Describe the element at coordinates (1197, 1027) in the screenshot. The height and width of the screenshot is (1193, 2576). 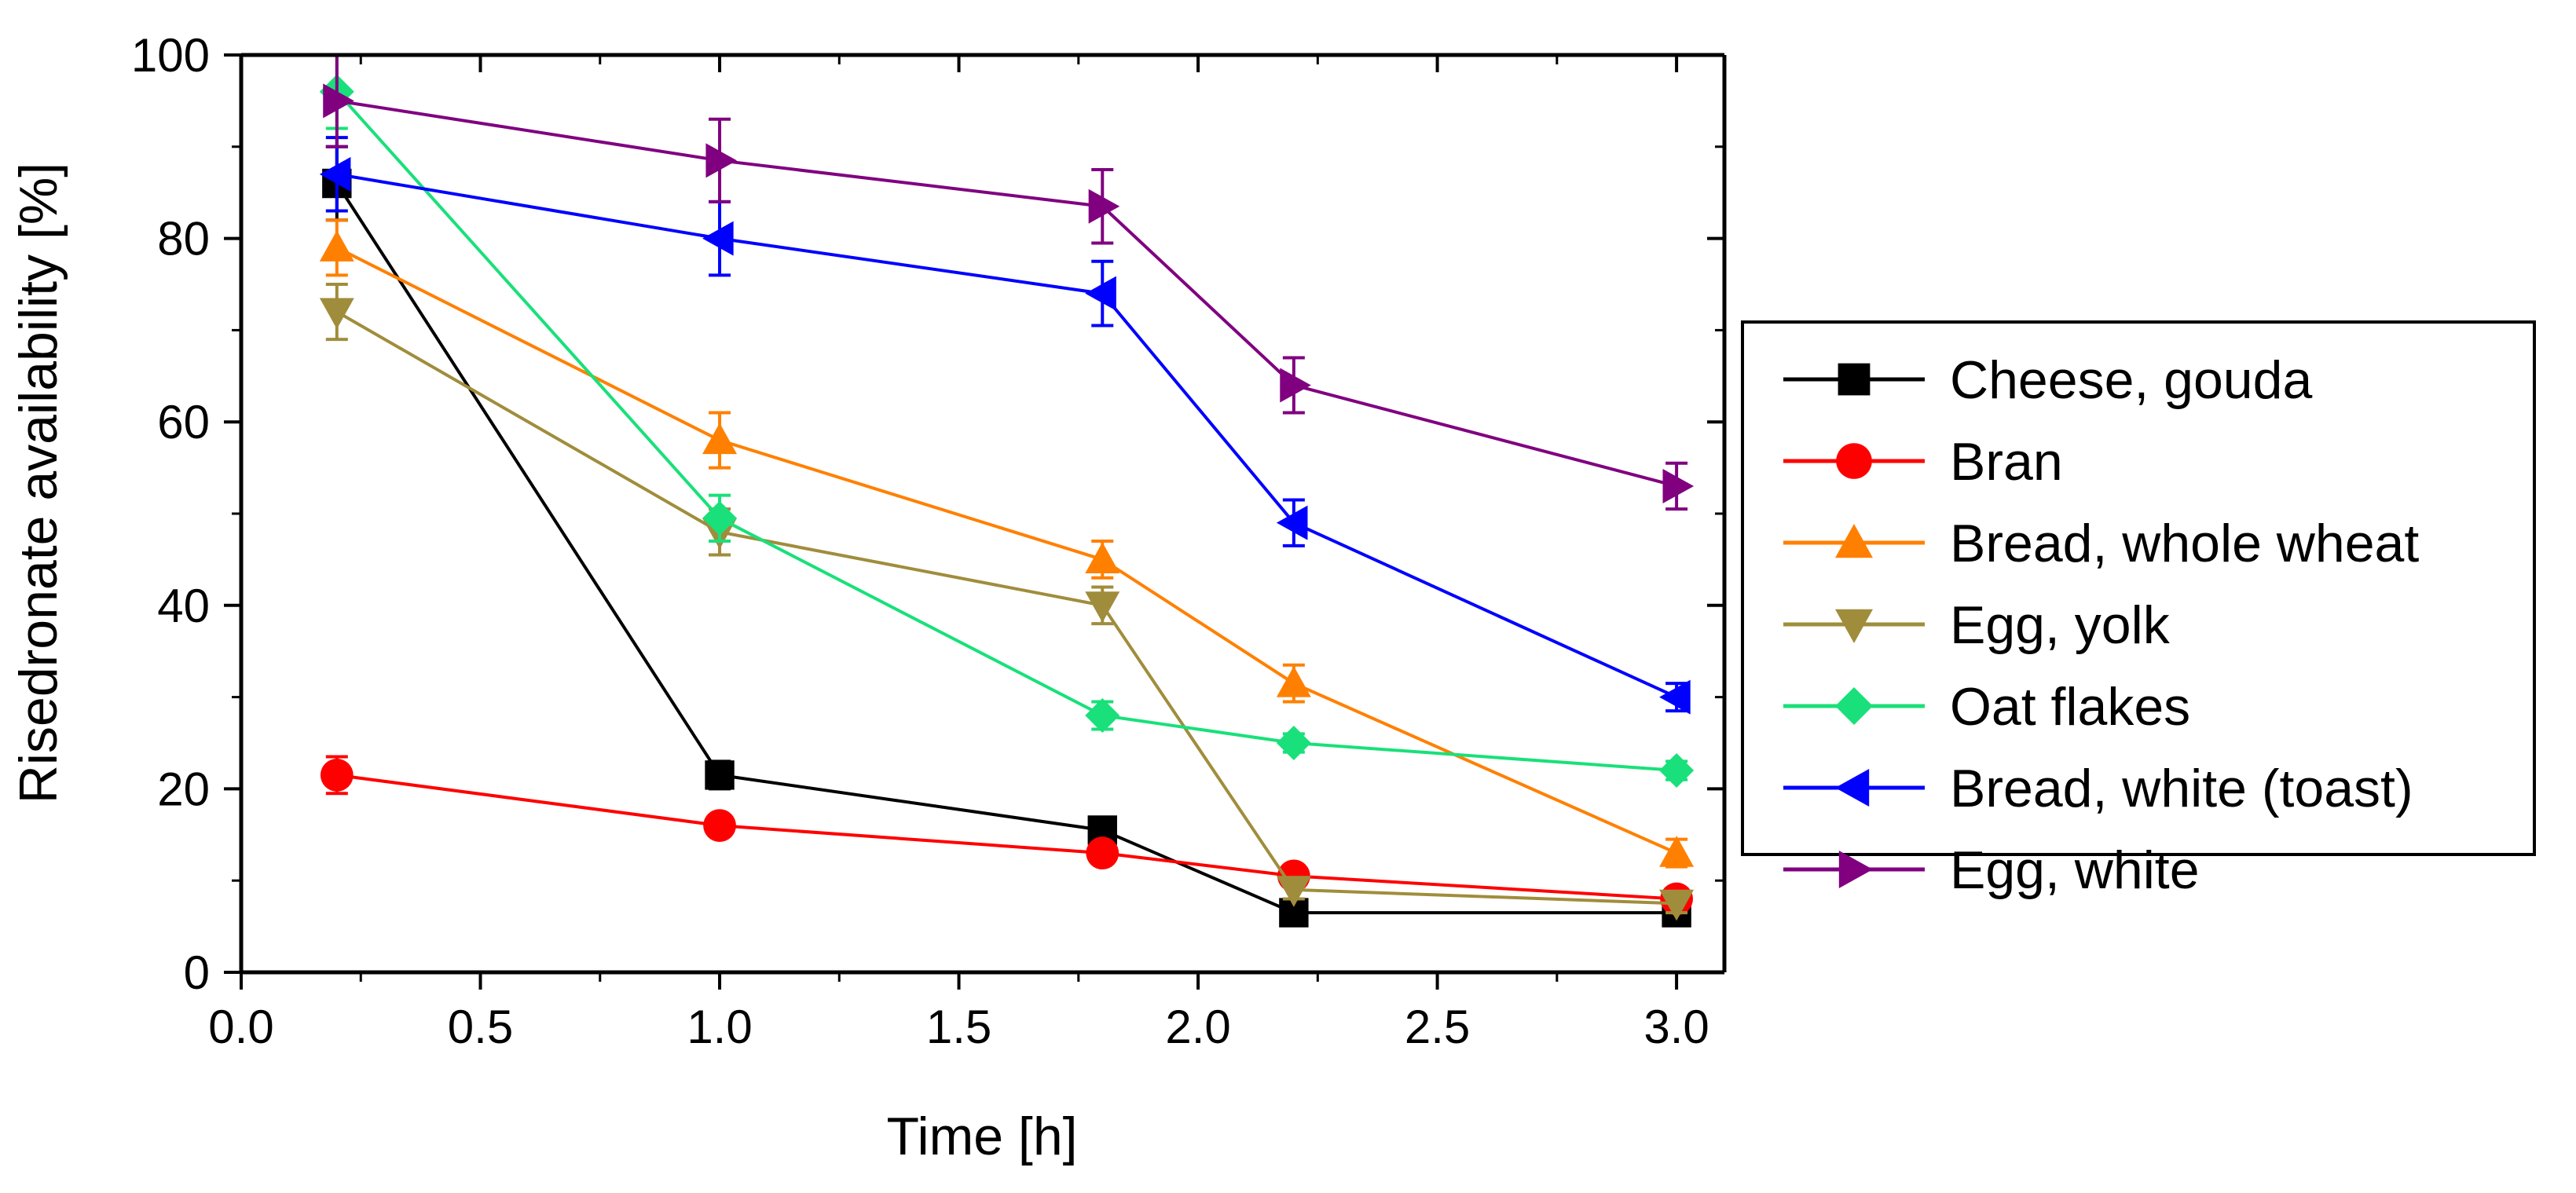
I see `x-tick-label: 2.0` at that location.